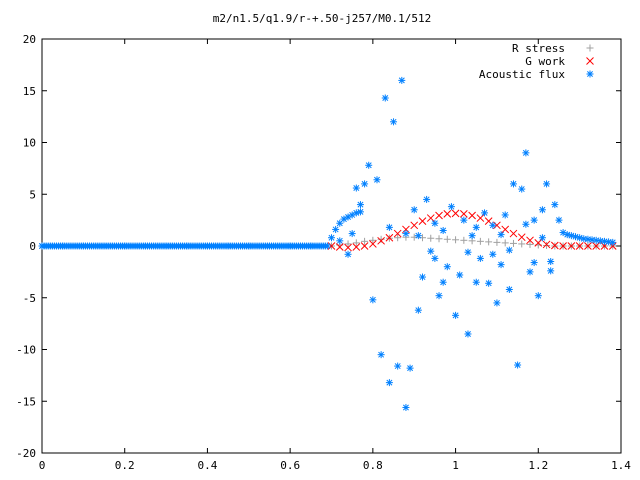 This screenshot has width=640, height=480. Describe the element at coordinates (29, 143) in the screenshot. I see `y-tick-label: 10` at that location.